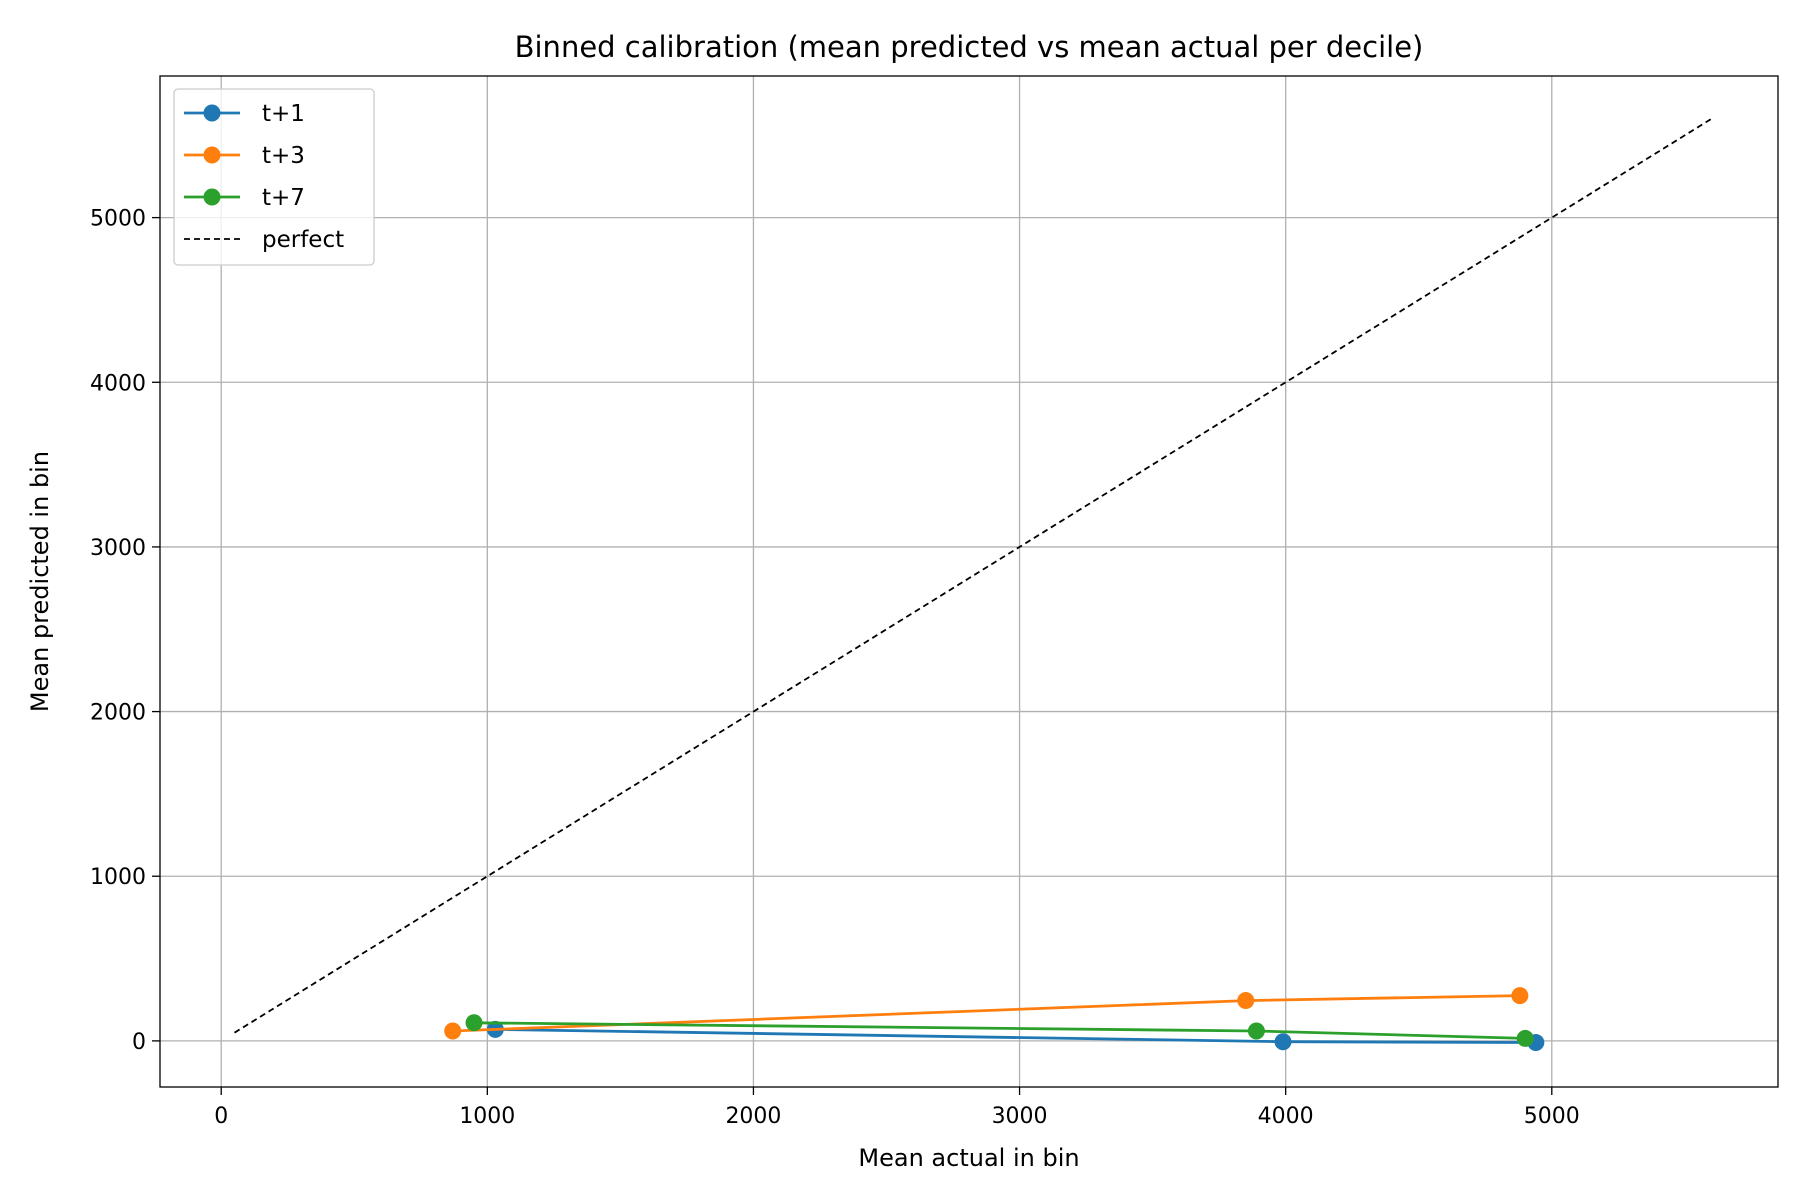 This screenshot has height=1200, width=1800. I want to click on legend-label: t+3, so click(283, 156).